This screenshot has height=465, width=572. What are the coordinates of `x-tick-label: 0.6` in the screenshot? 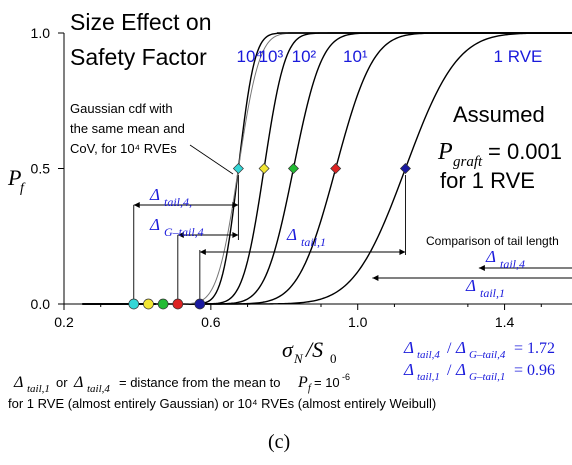 It's located at (211, 322).